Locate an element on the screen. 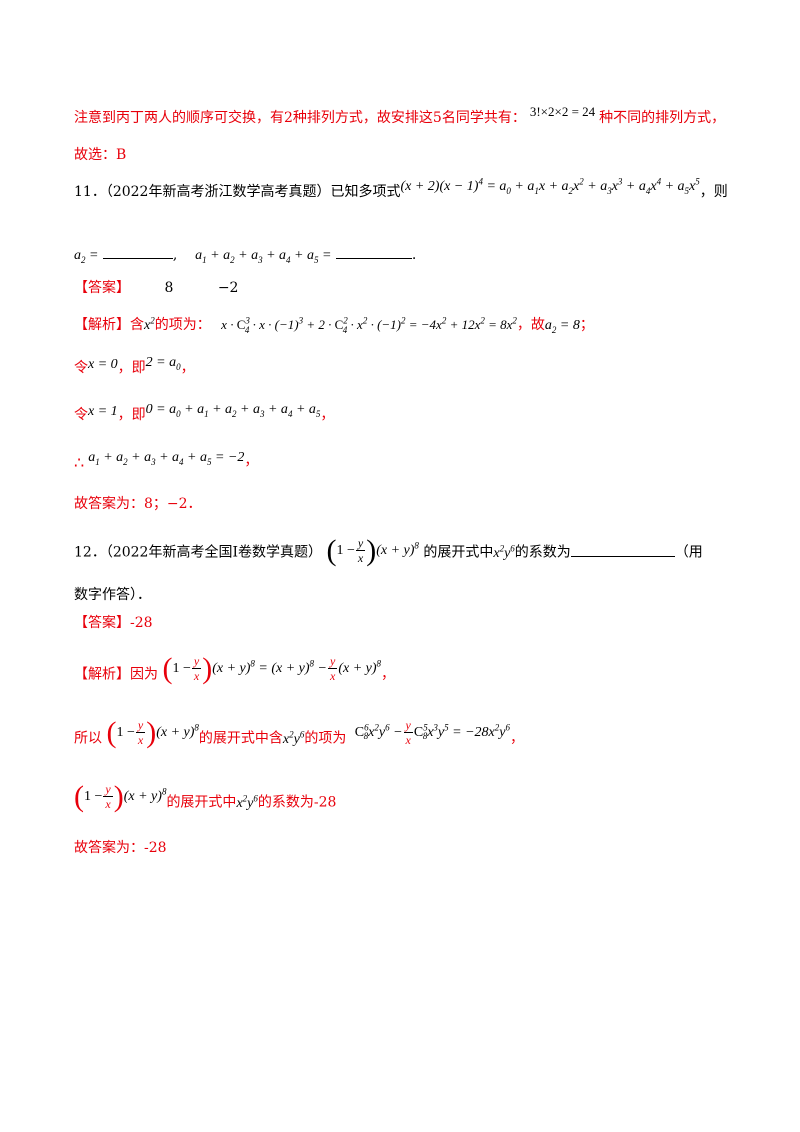 The image size is (800, 1132). q12-cont: 数字作答）． is located at coordinates (112, 595).